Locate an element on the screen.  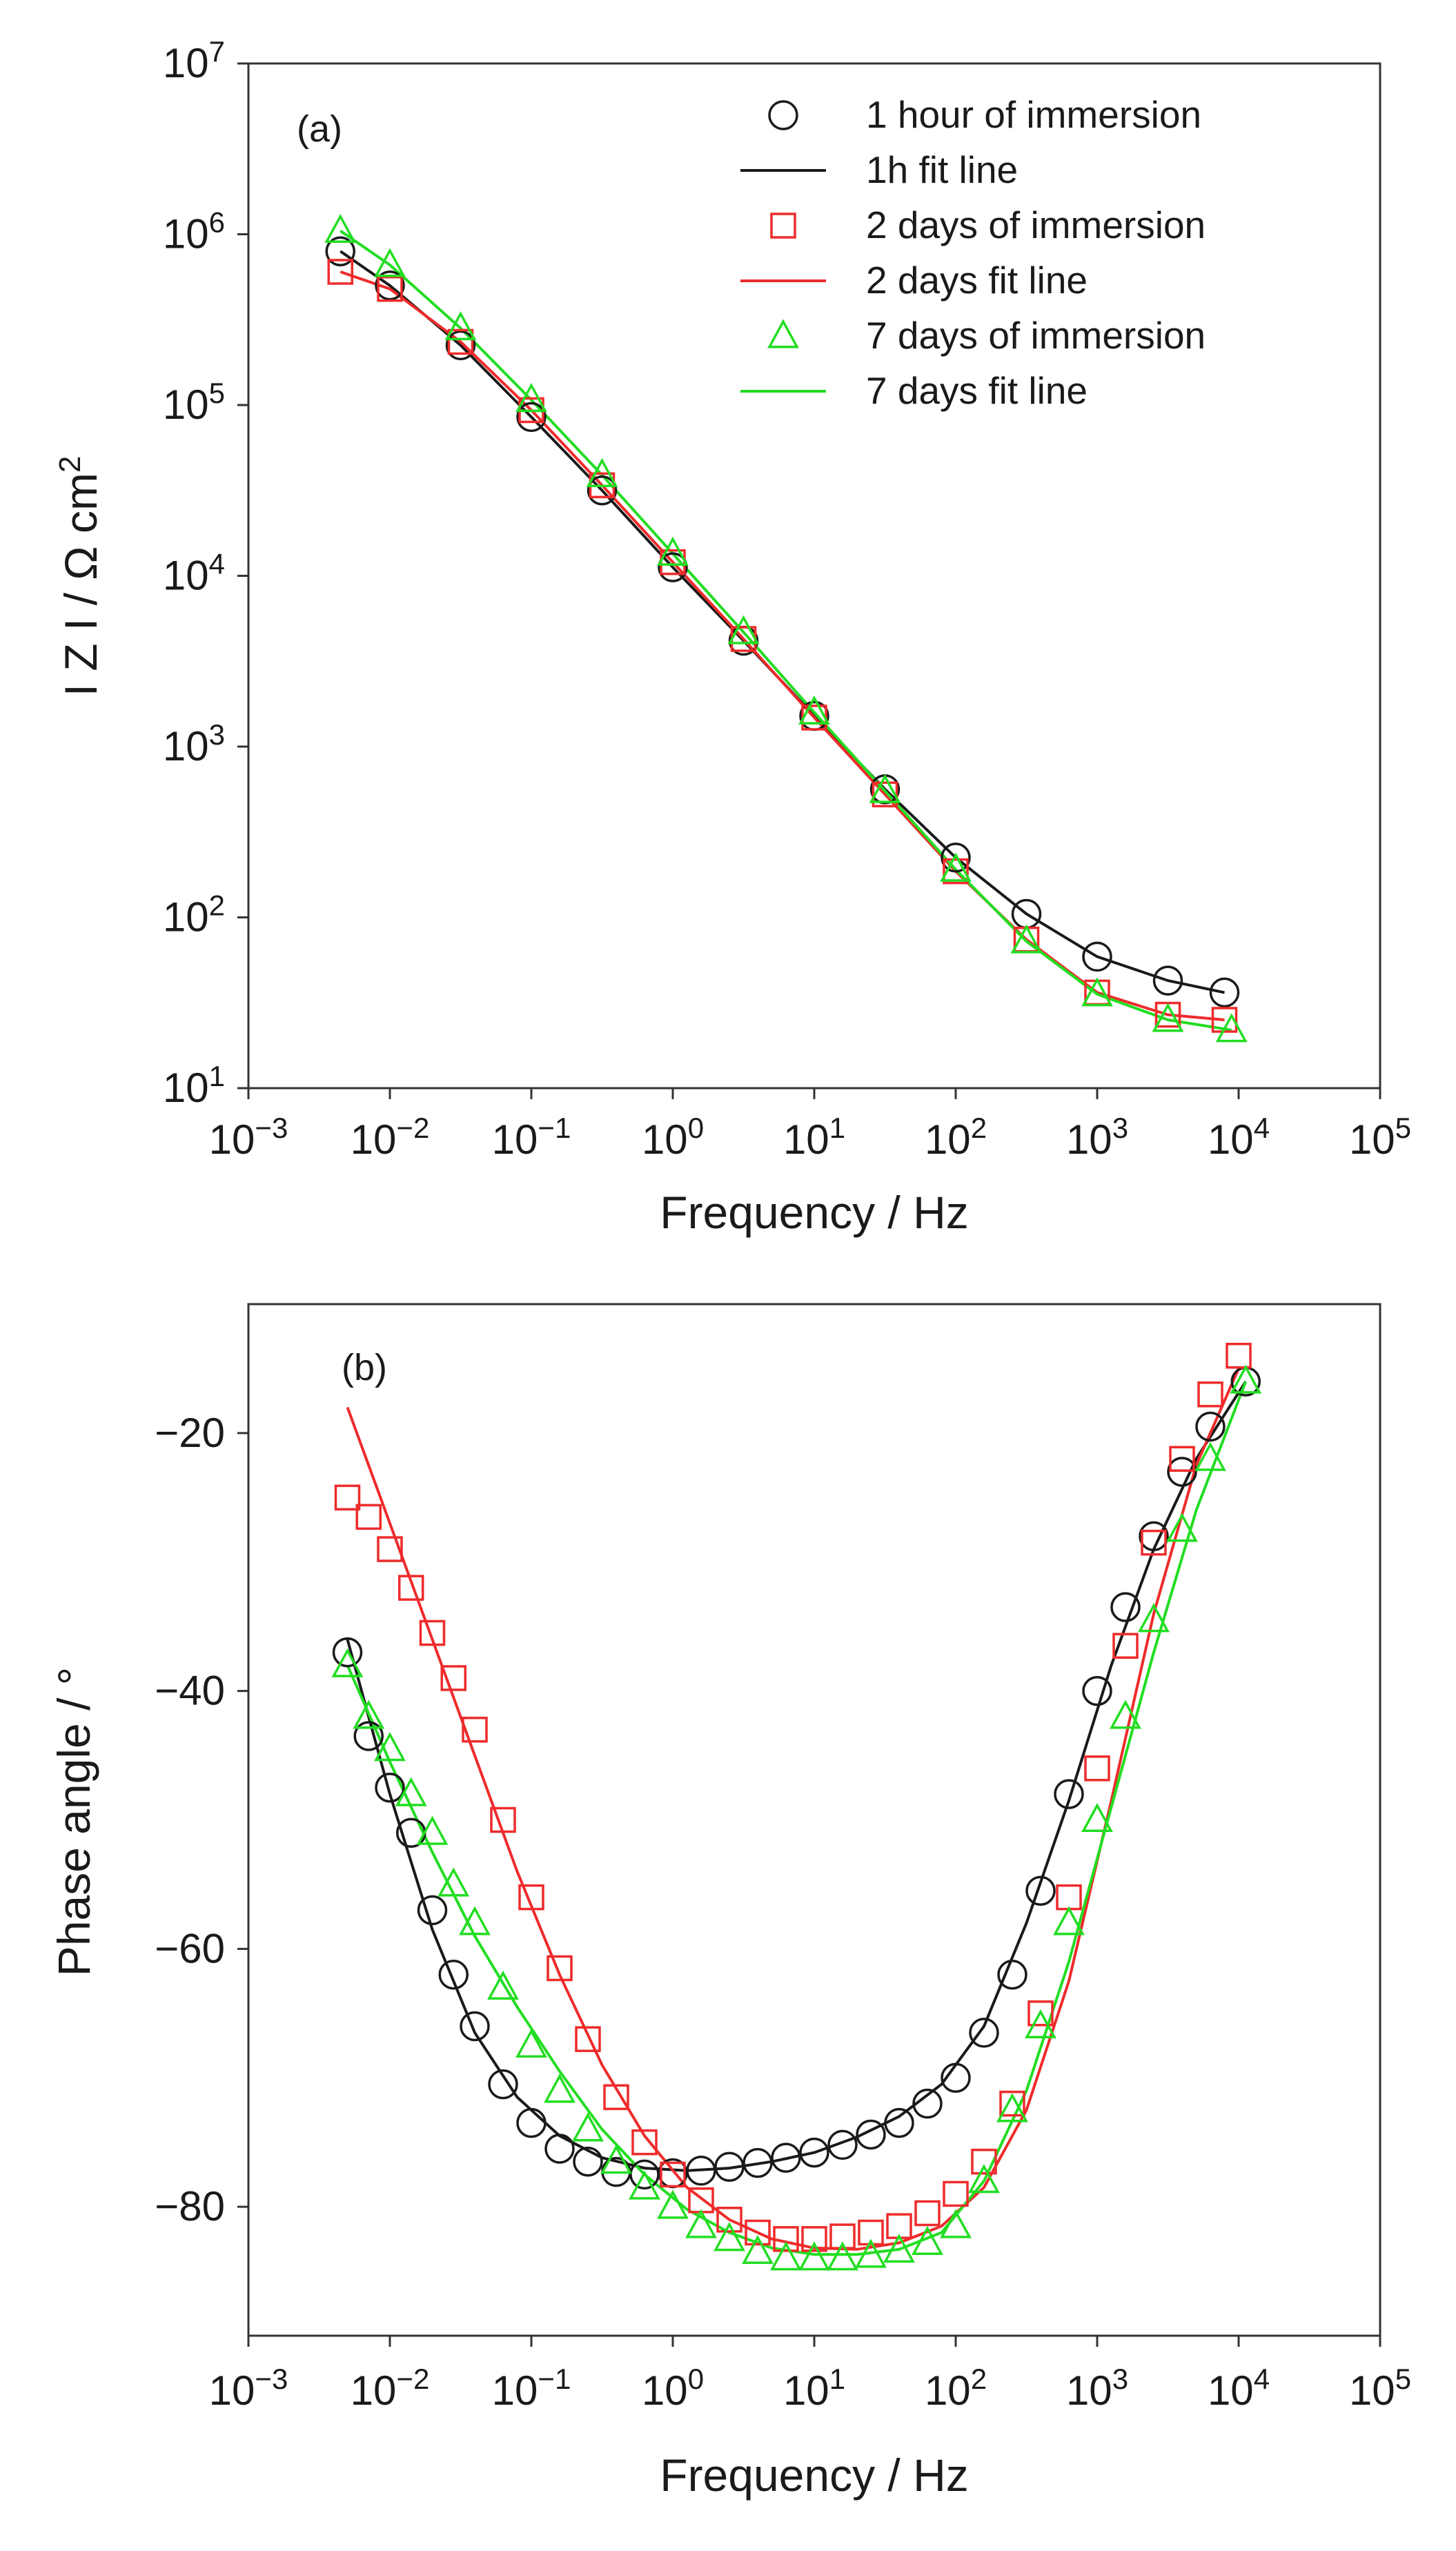
y-axis-title-a-sup: 2 is located at coordinates (70, 464).